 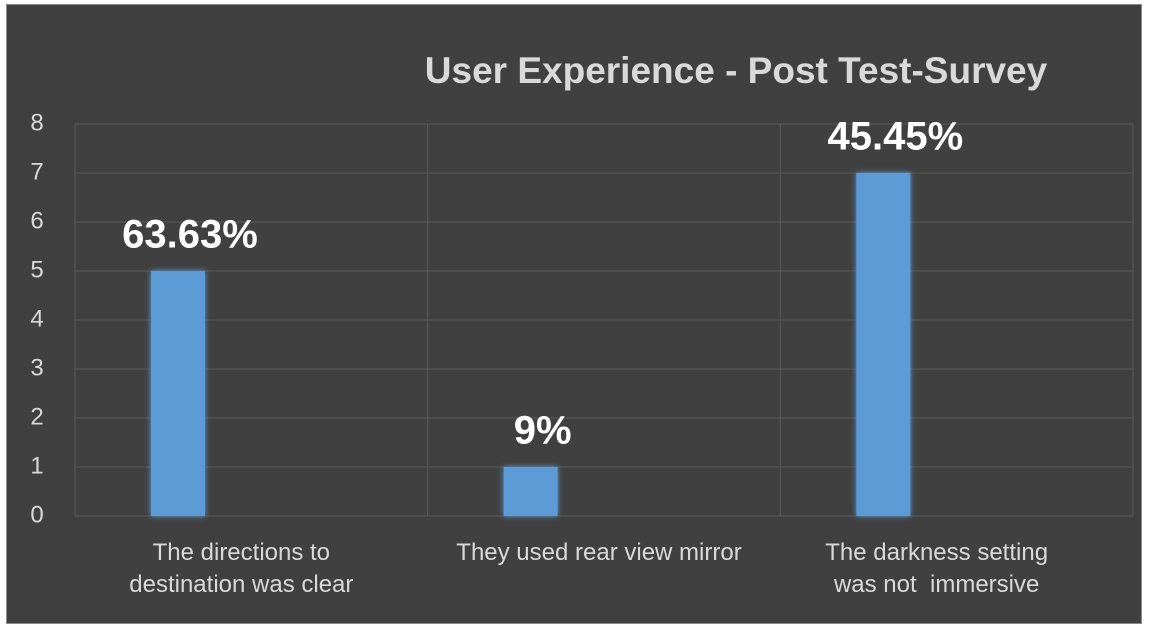 What do you see at coordinates (940, 568) in the screenshot?
I see `x-tick-label: The darkness setting was not immersive` at bounding box center [940, 568].